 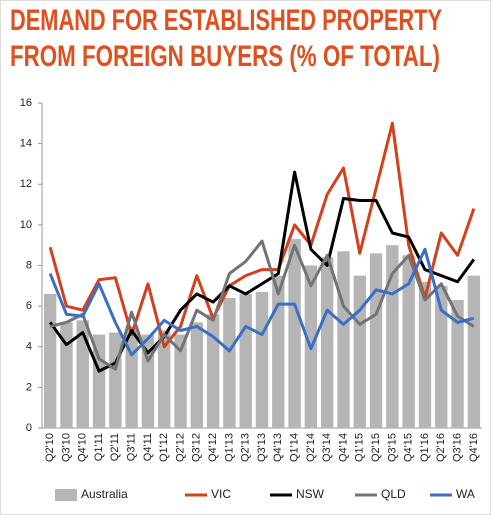 What do you see at coordinates (409, 447) in the screenshot?
I see `x-tick-label: Q4'15` at bounding box center [409, 447].